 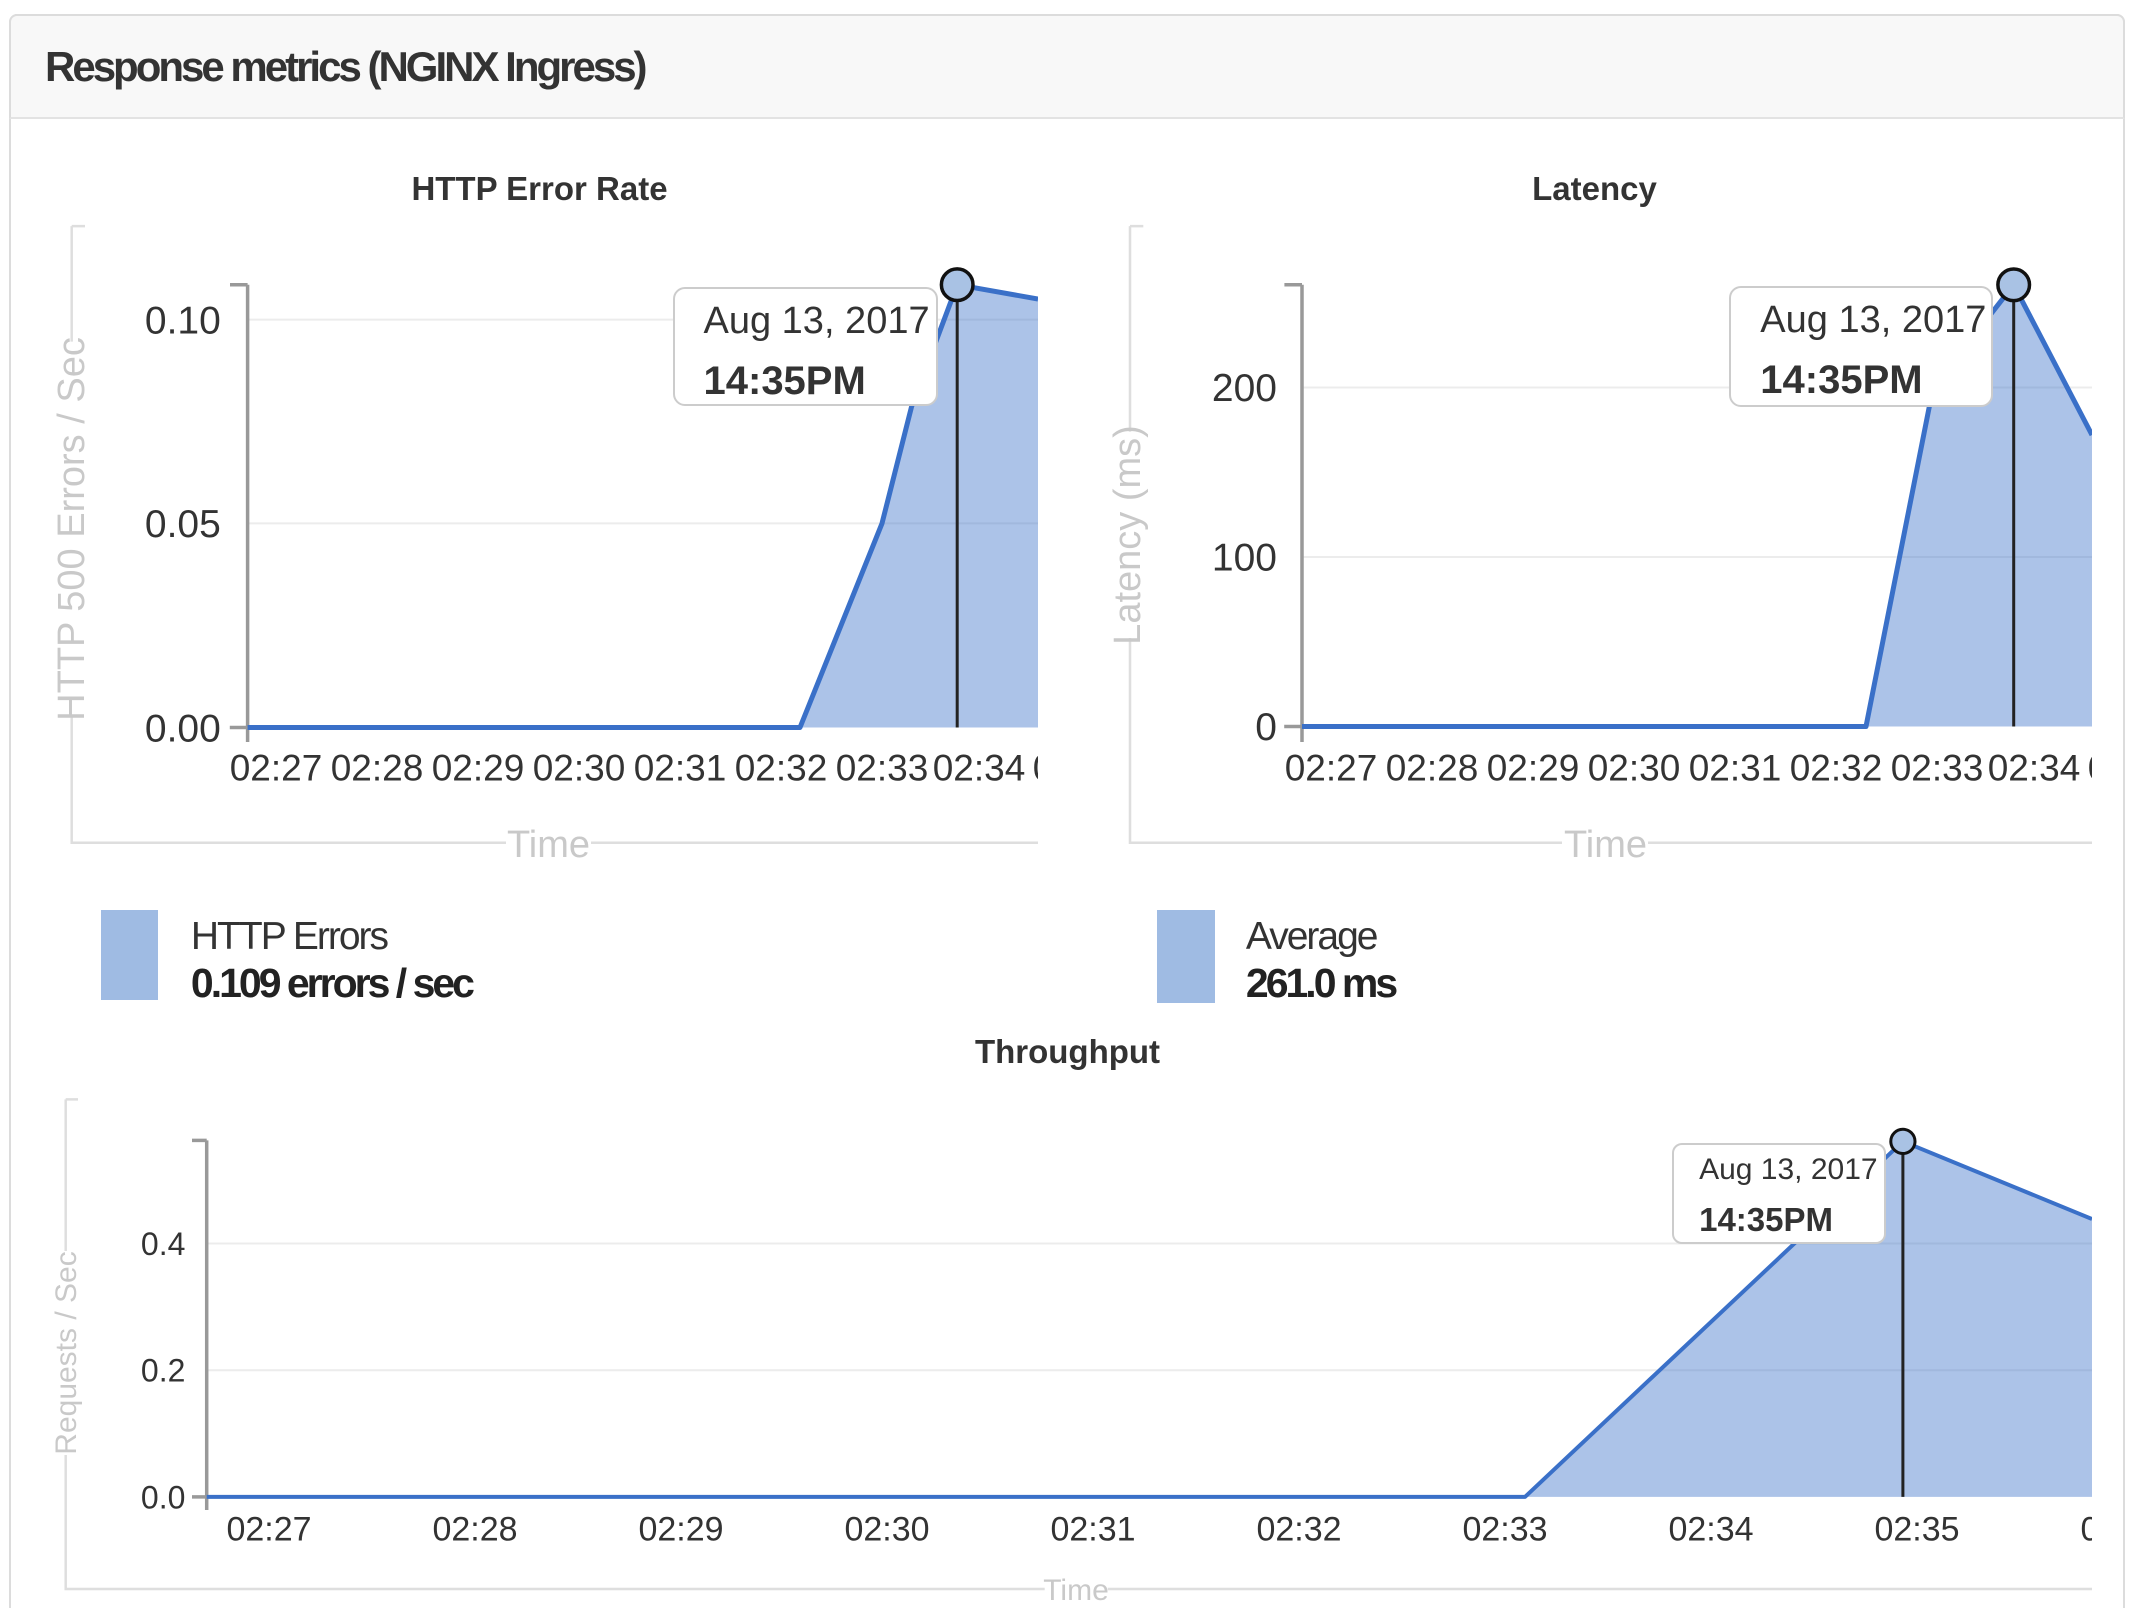 What do you see at coordinates (183, 524) in the screenshot?
I see `svg-text: 0.05` at bounding box center [183, 524].